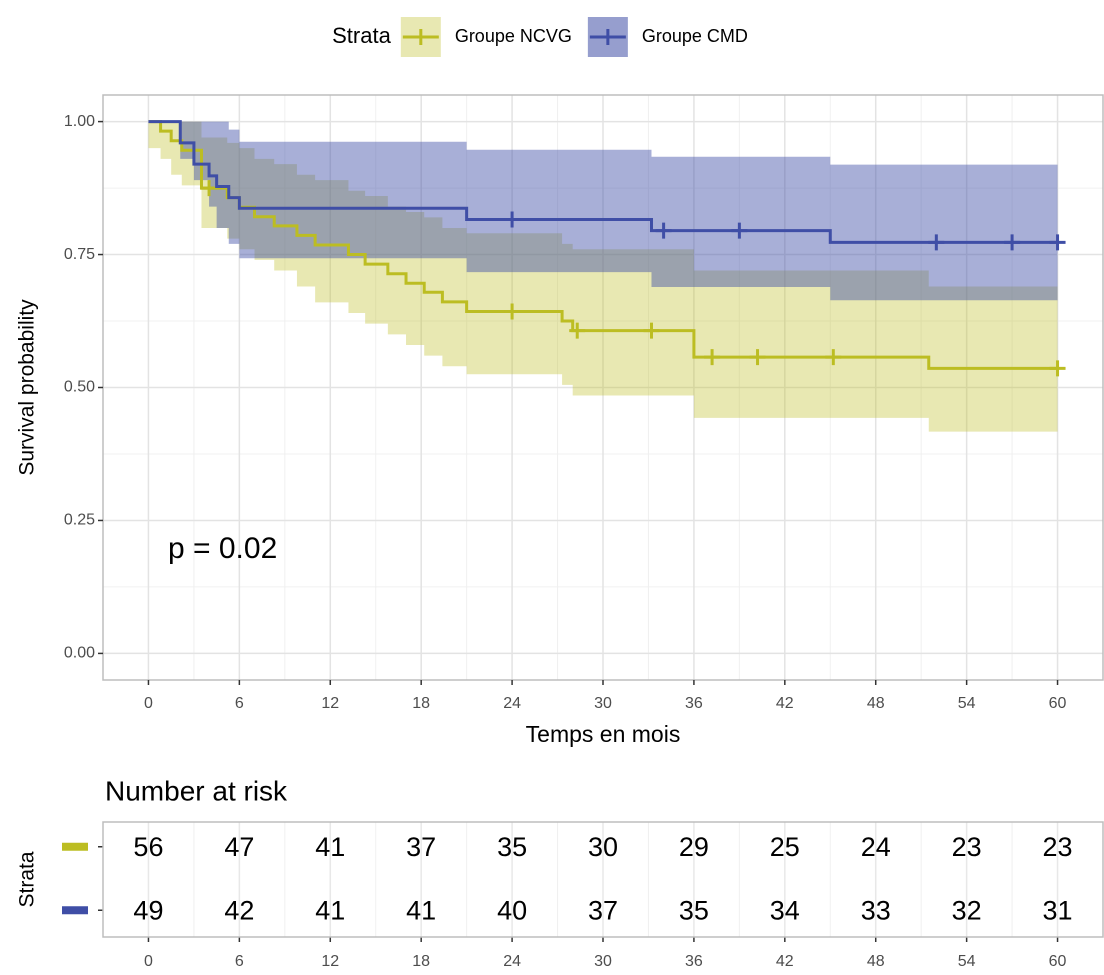 The width and height of the screenshot is (1104, 975). Describe the element at coordinates (513, 36) in the screenshot. I see `legend-label: Groupe NCVG` at that location.